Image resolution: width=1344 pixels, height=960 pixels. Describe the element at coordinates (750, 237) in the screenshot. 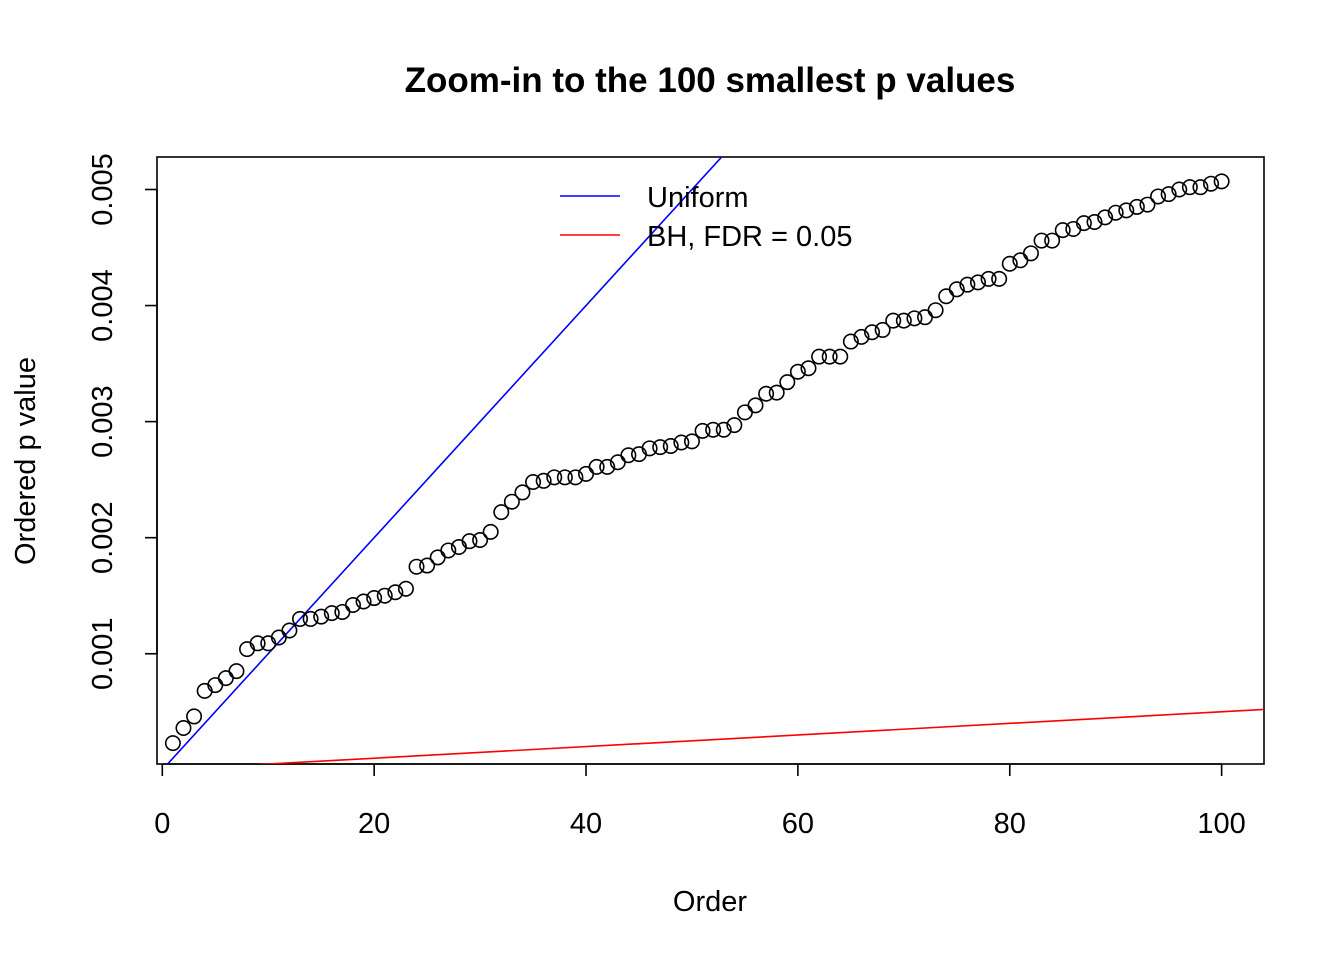

I see `legend-label-bh: BH, FDR = 0.05` at that location.